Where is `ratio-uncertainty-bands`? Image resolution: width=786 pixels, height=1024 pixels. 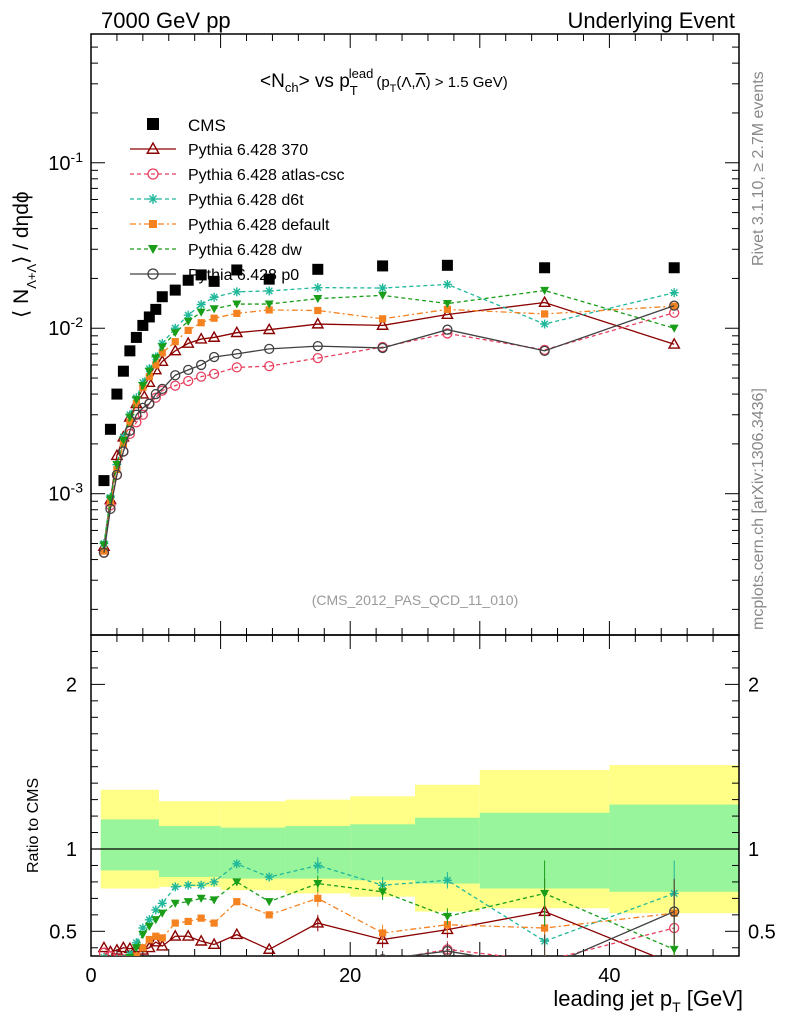 ratio-uncertainty-bands is located at coordinates (419, 839).